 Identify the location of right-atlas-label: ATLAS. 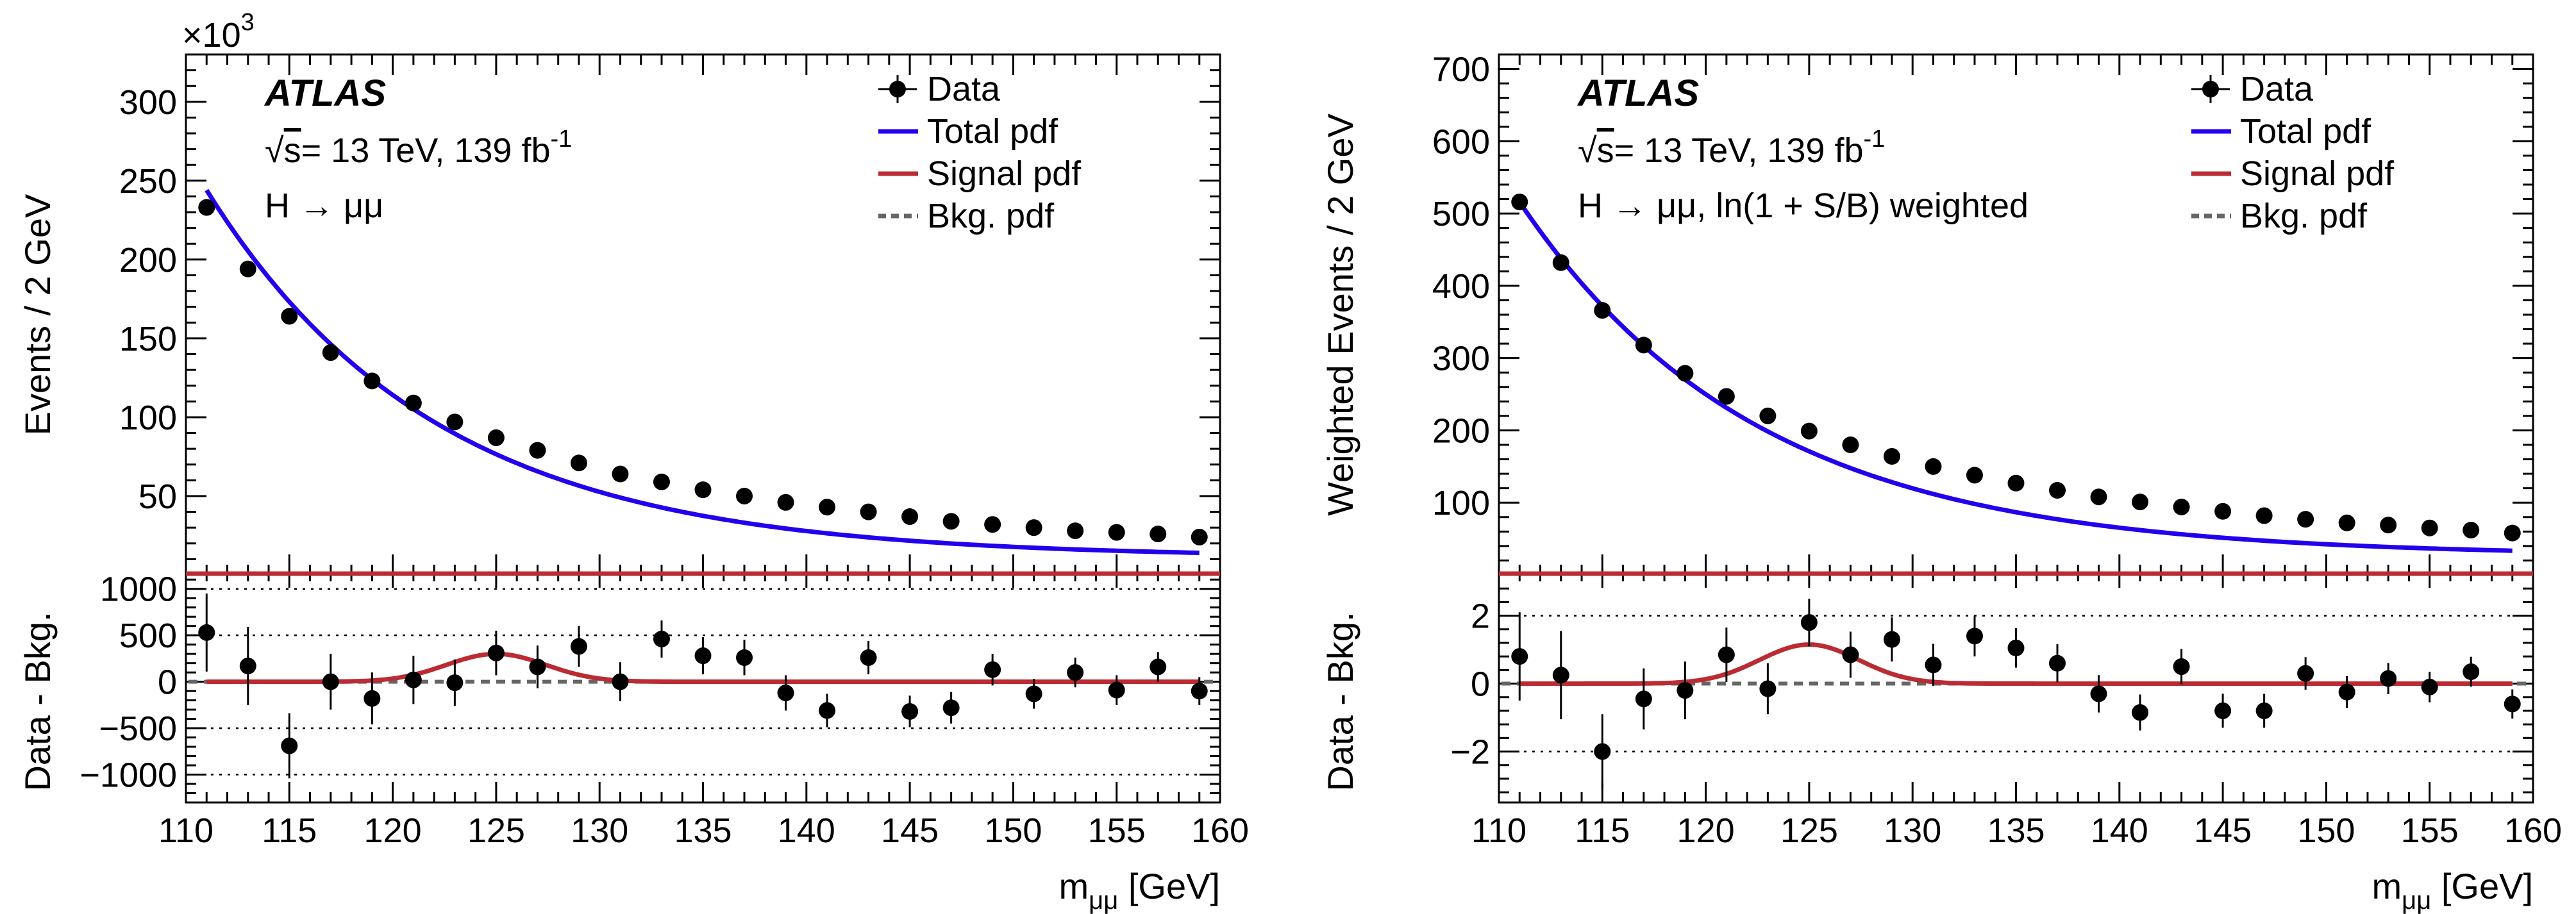
(1638, 93).